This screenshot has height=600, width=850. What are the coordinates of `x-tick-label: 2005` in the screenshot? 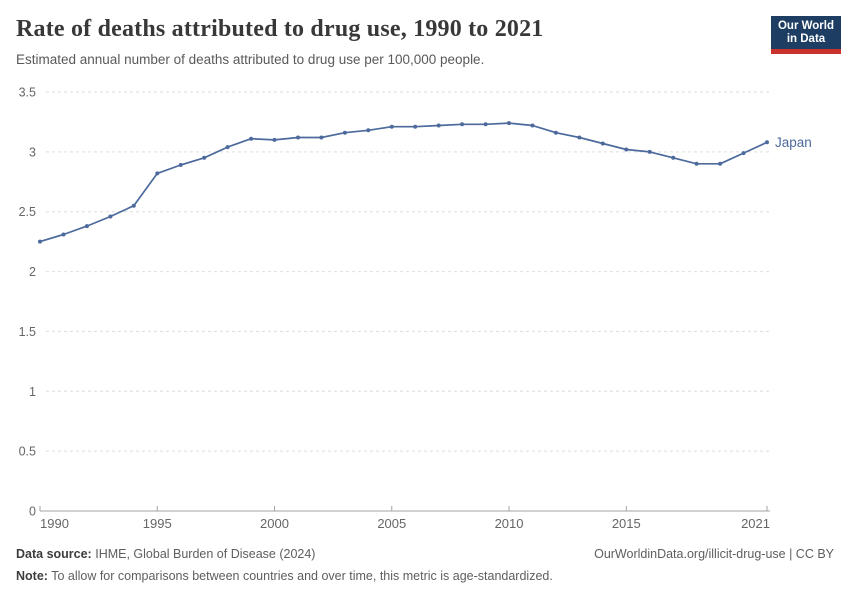 It's located at (391, 523).